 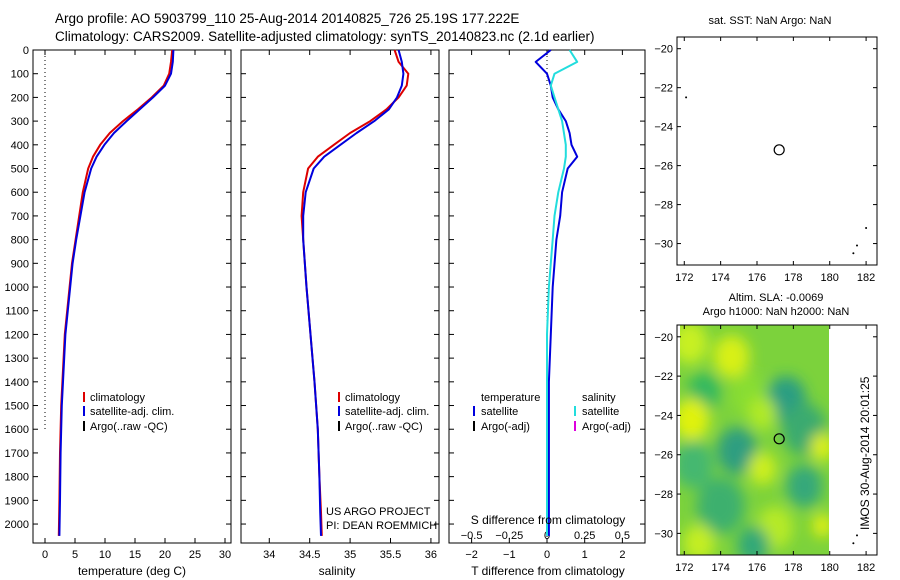 What do you see at coordinates (499, 412) in the screenshot?
I see `legend-label-temp-satellite: satellite` at bounding box center [499, 412].